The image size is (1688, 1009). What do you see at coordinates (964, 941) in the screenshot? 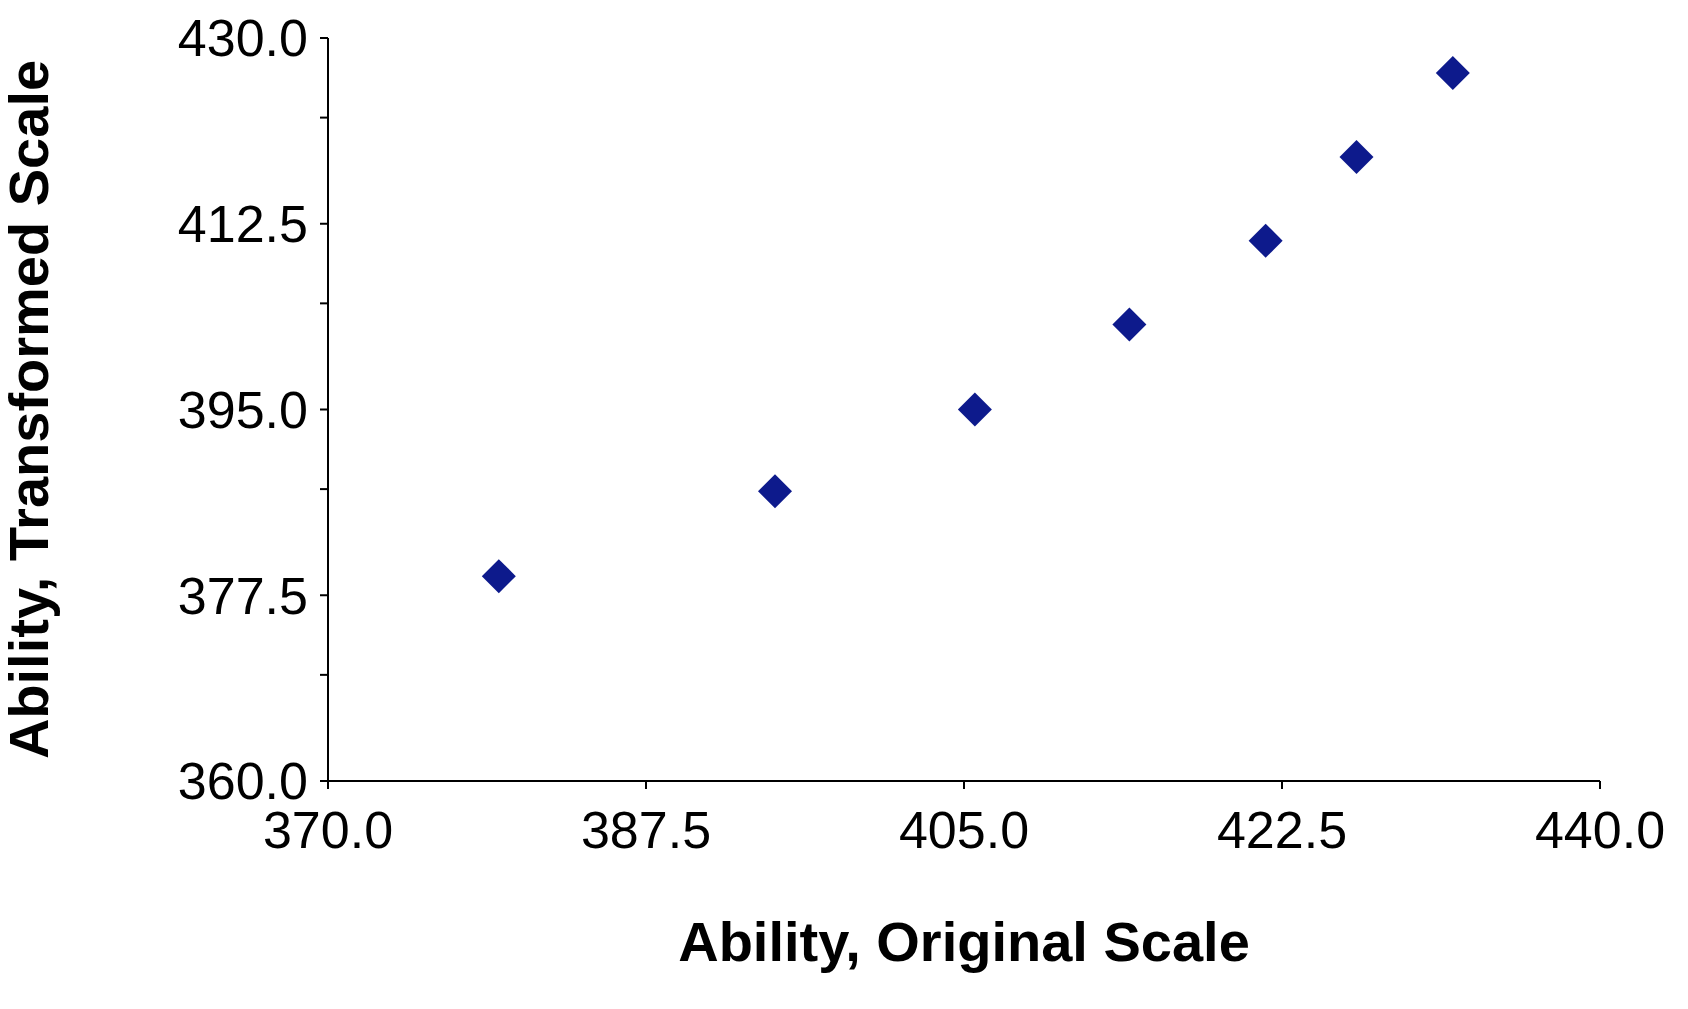
I see `x-axis-title: Ability, Original Scale` at bounding box center [964, 941].